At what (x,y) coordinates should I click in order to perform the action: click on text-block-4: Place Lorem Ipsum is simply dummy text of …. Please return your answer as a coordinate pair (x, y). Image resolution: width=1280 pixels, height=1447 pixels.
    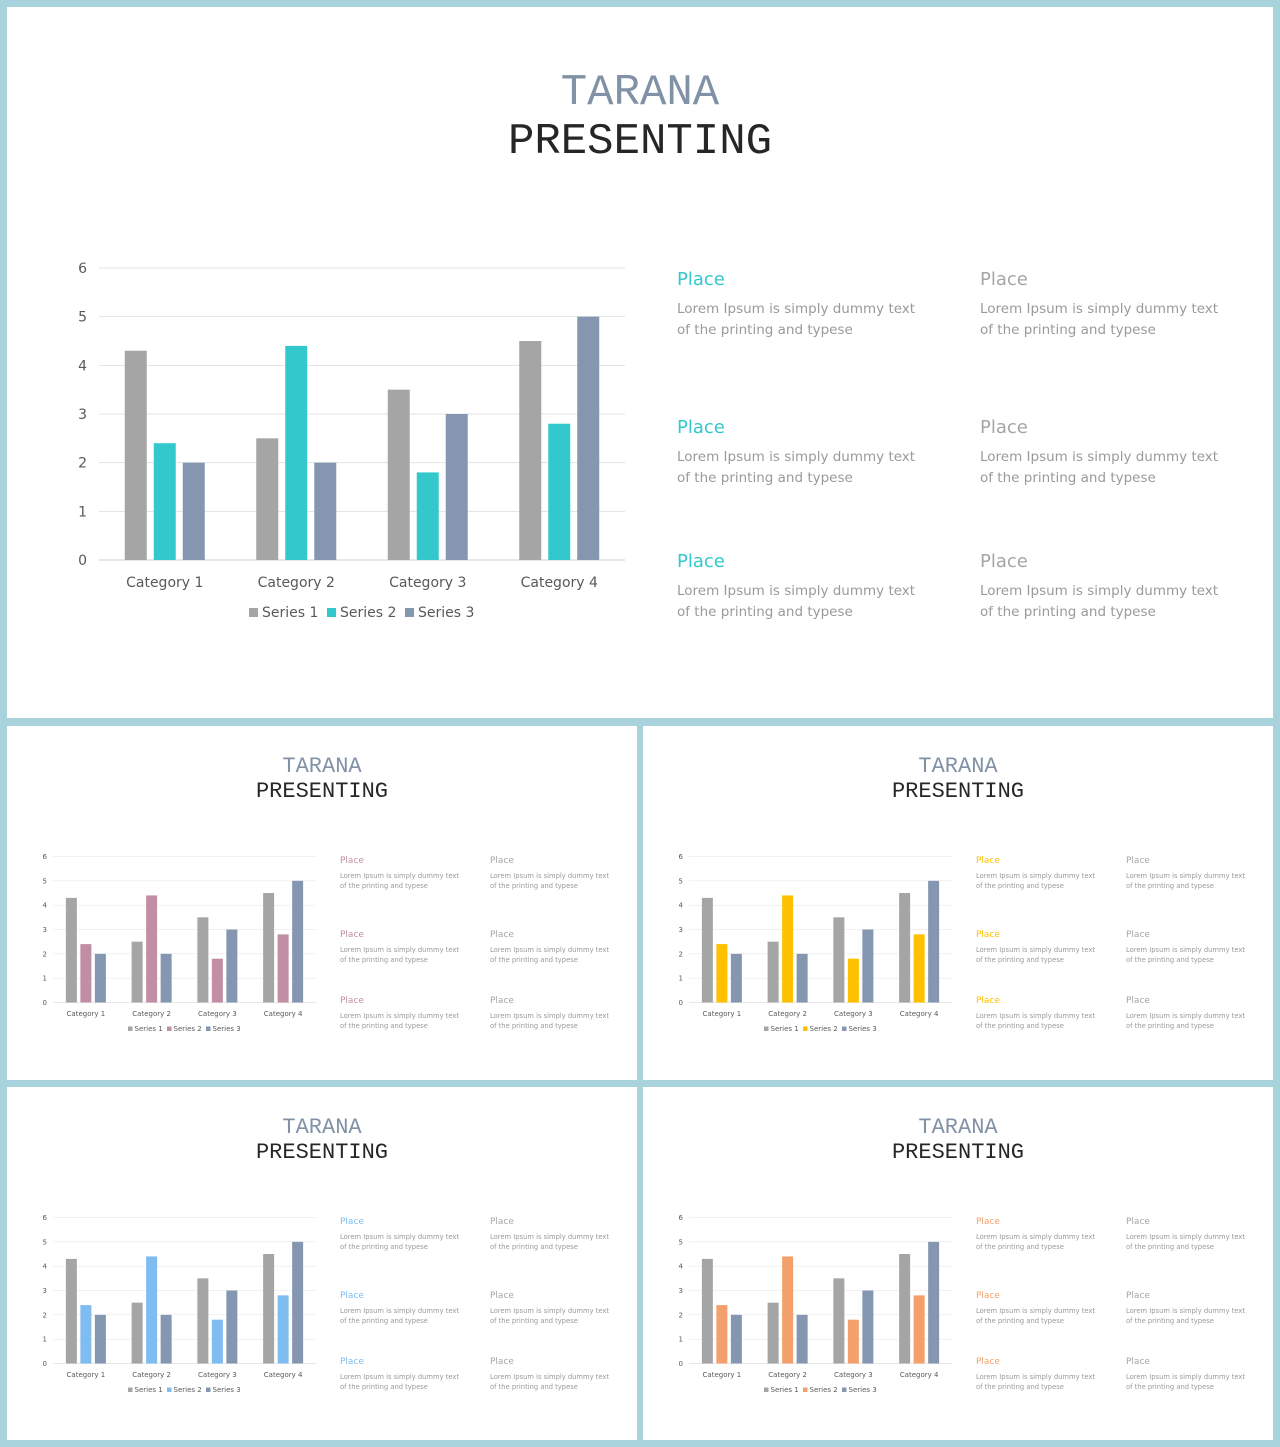
    Looking at the image, I should click on (1185, 1309).